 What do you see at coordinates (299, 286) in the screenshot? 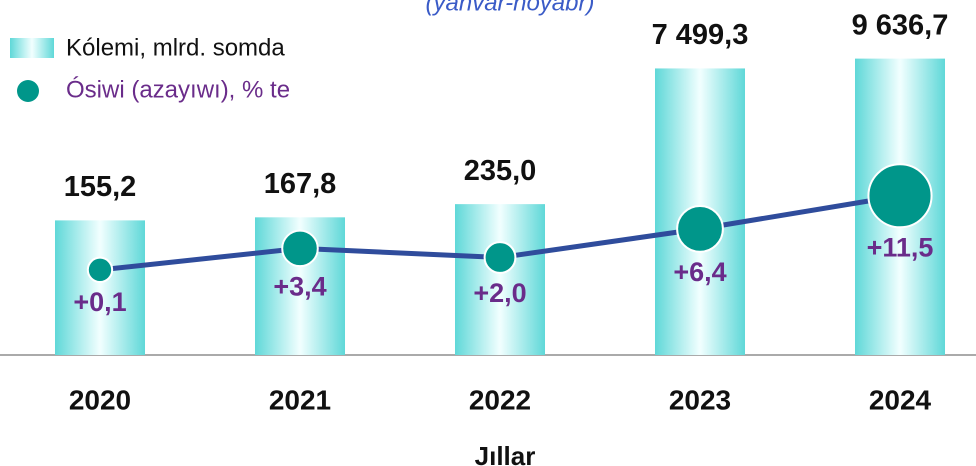
I see `data-label: +3,4` at bounding box center [299, 286].